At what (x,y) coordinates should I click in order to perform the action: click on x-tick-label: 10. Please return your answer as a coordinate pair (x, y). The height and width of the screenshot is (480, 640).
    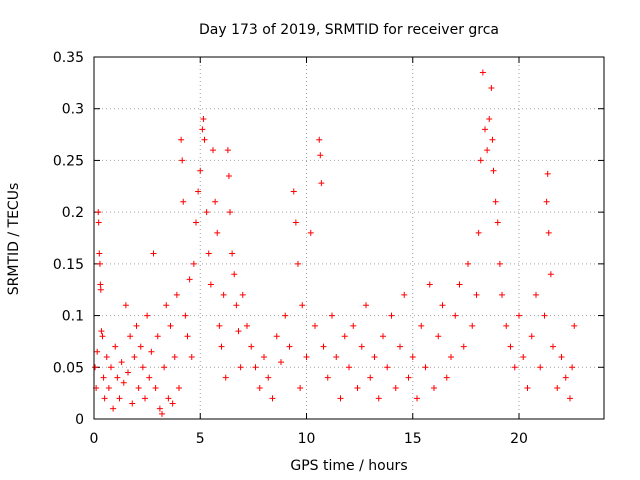
    Looking at the image, I should click on (307, 439).